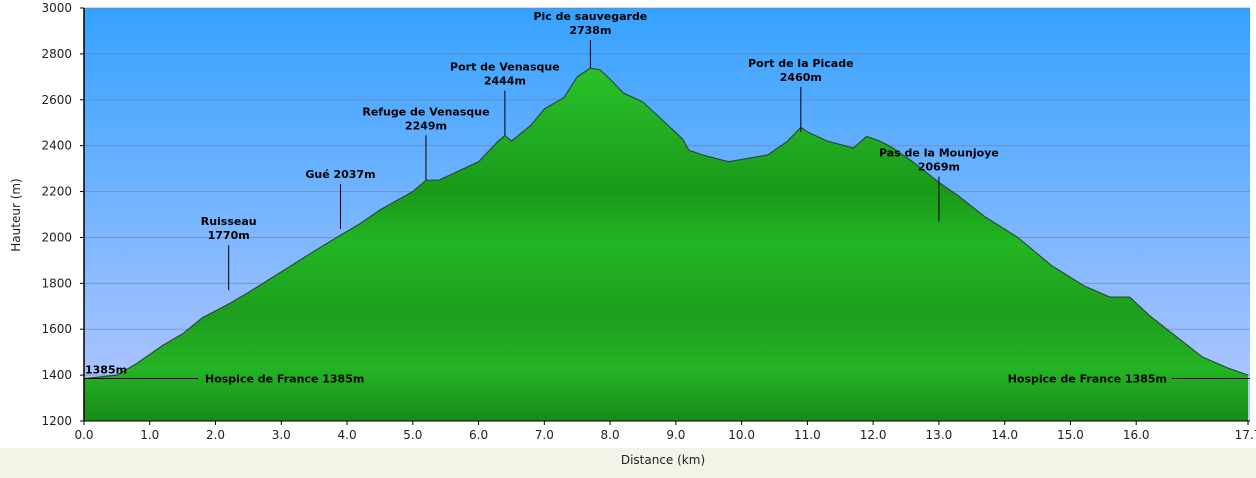 This screenshot has width=1256, height=478. What do you see at coordinates (505, 67) in the screenshot?
I see `annotation-label: Port de Venasque` at bounding box center [505, 67].